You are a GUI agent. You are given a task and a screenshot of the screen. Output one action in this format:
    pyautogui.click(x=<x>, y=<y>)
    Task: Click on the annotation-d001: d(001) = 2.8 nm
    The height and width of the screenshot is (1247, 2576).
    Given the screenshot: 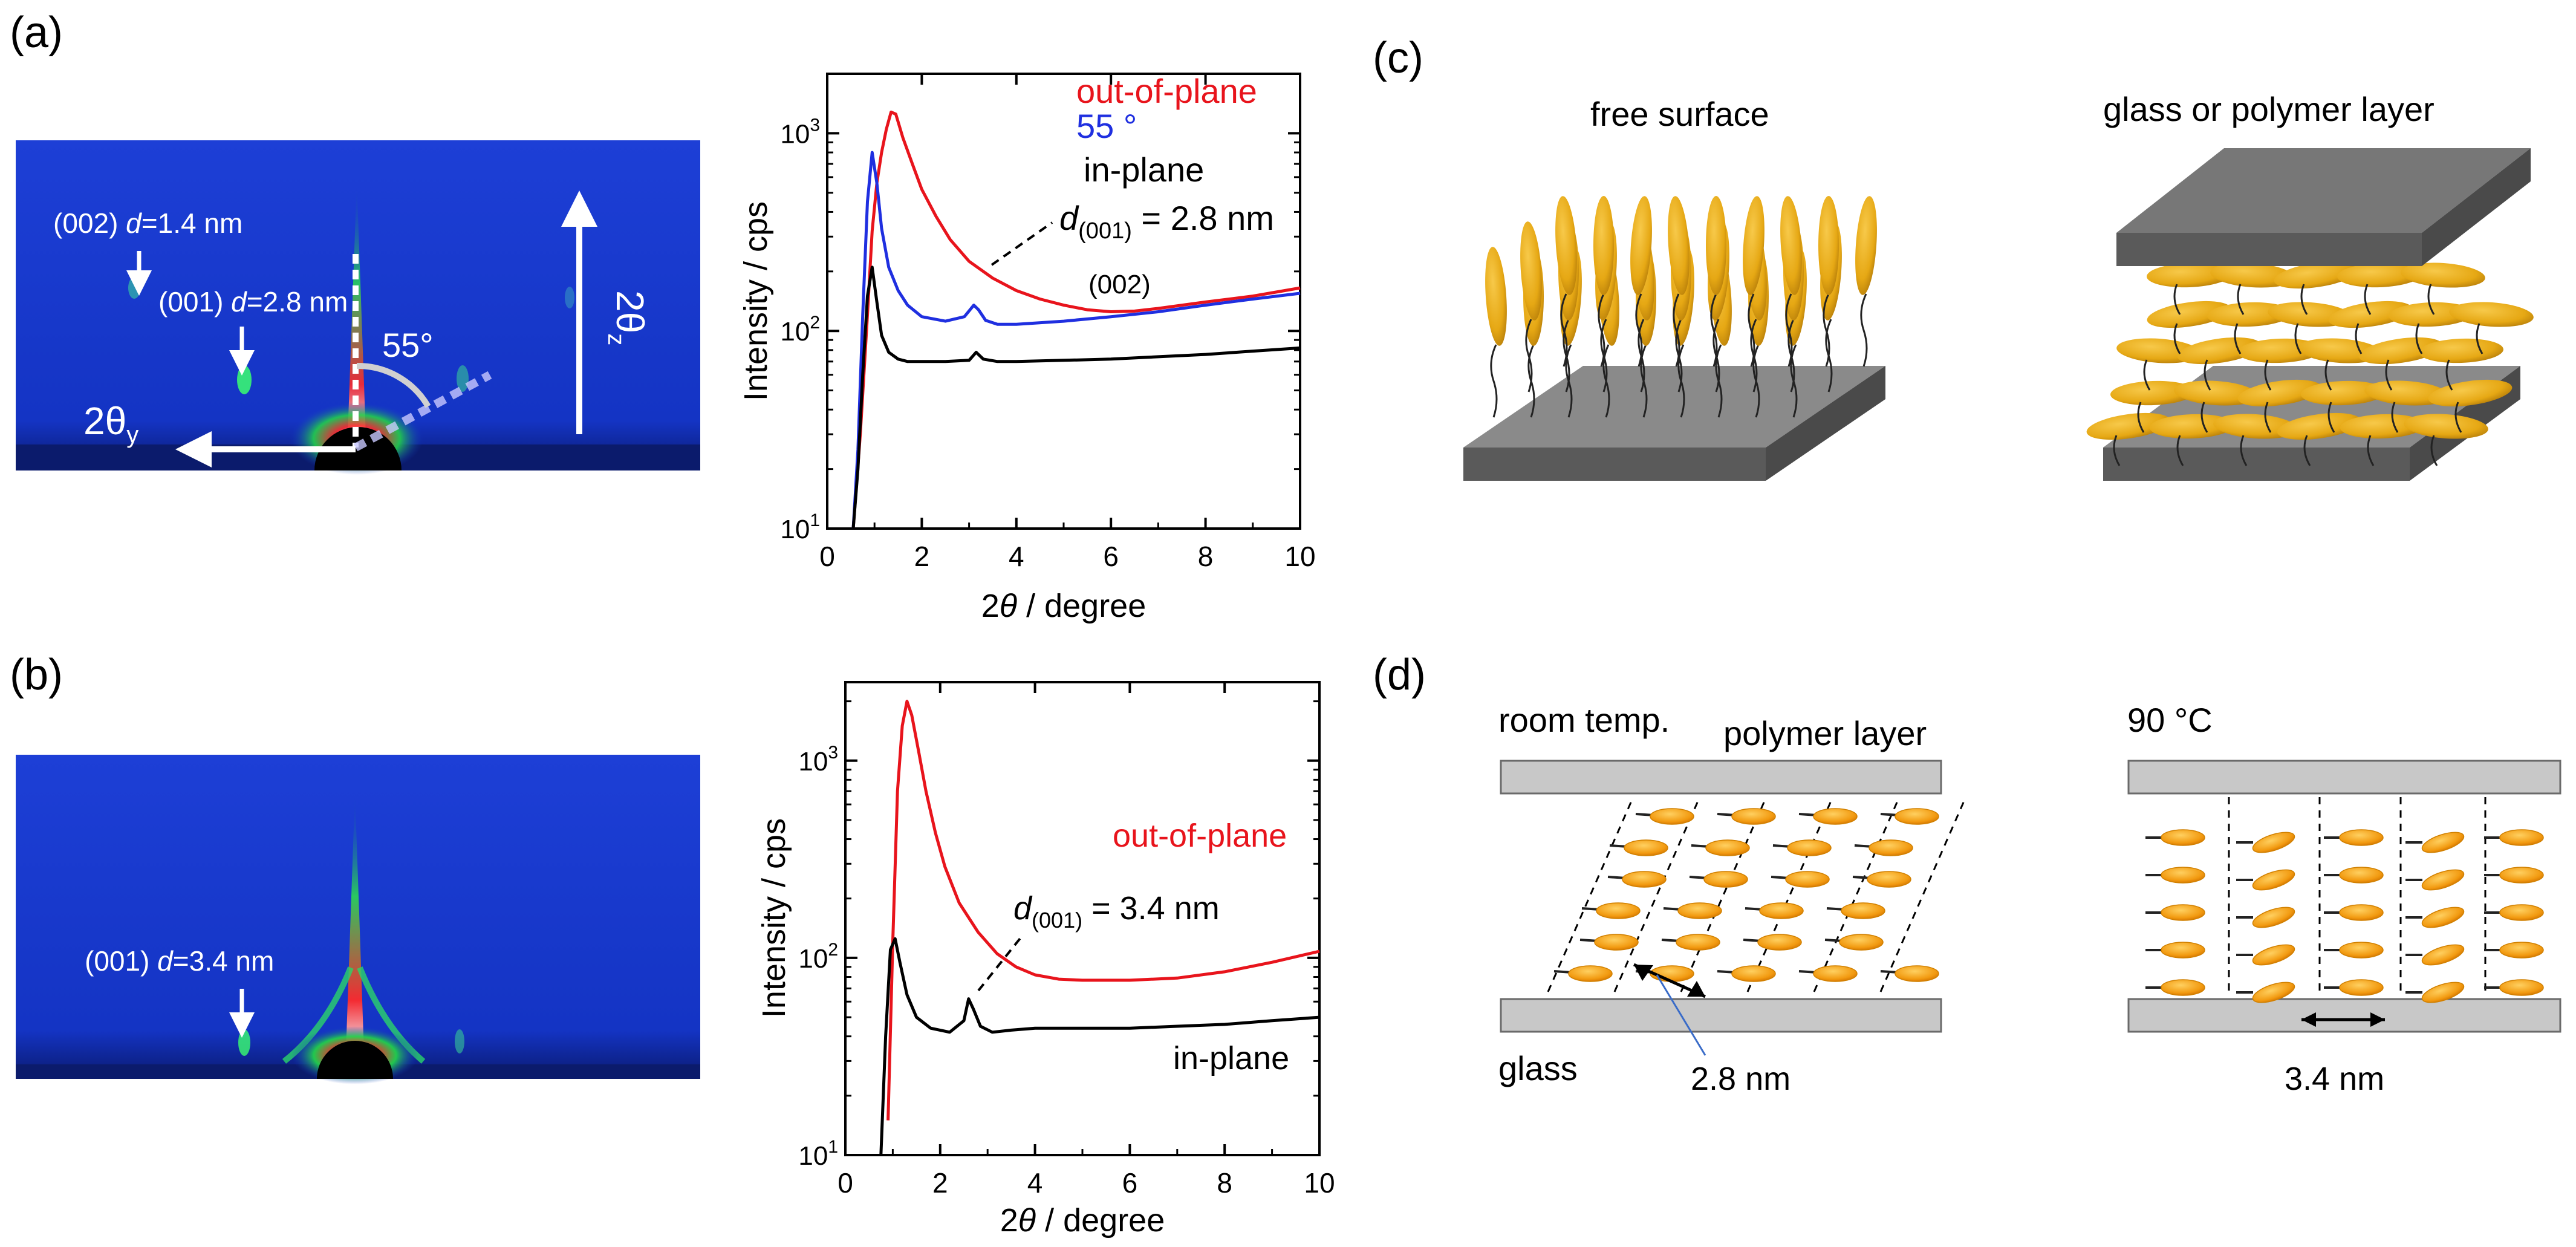 What is the action you would take?
    pyautogui.click(x=1166, y=221)
    